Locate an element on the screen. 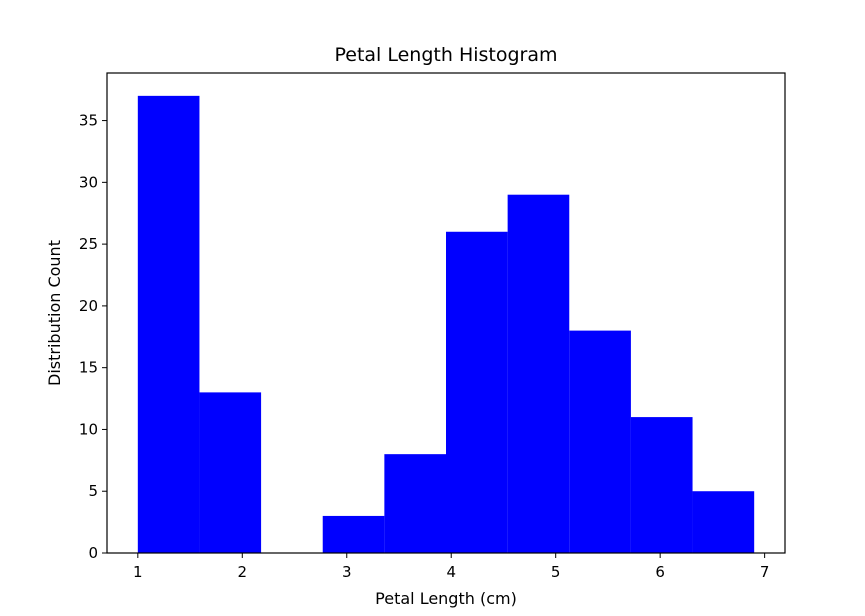  y-tick-label: 25 is located at coordinates (88, 244).